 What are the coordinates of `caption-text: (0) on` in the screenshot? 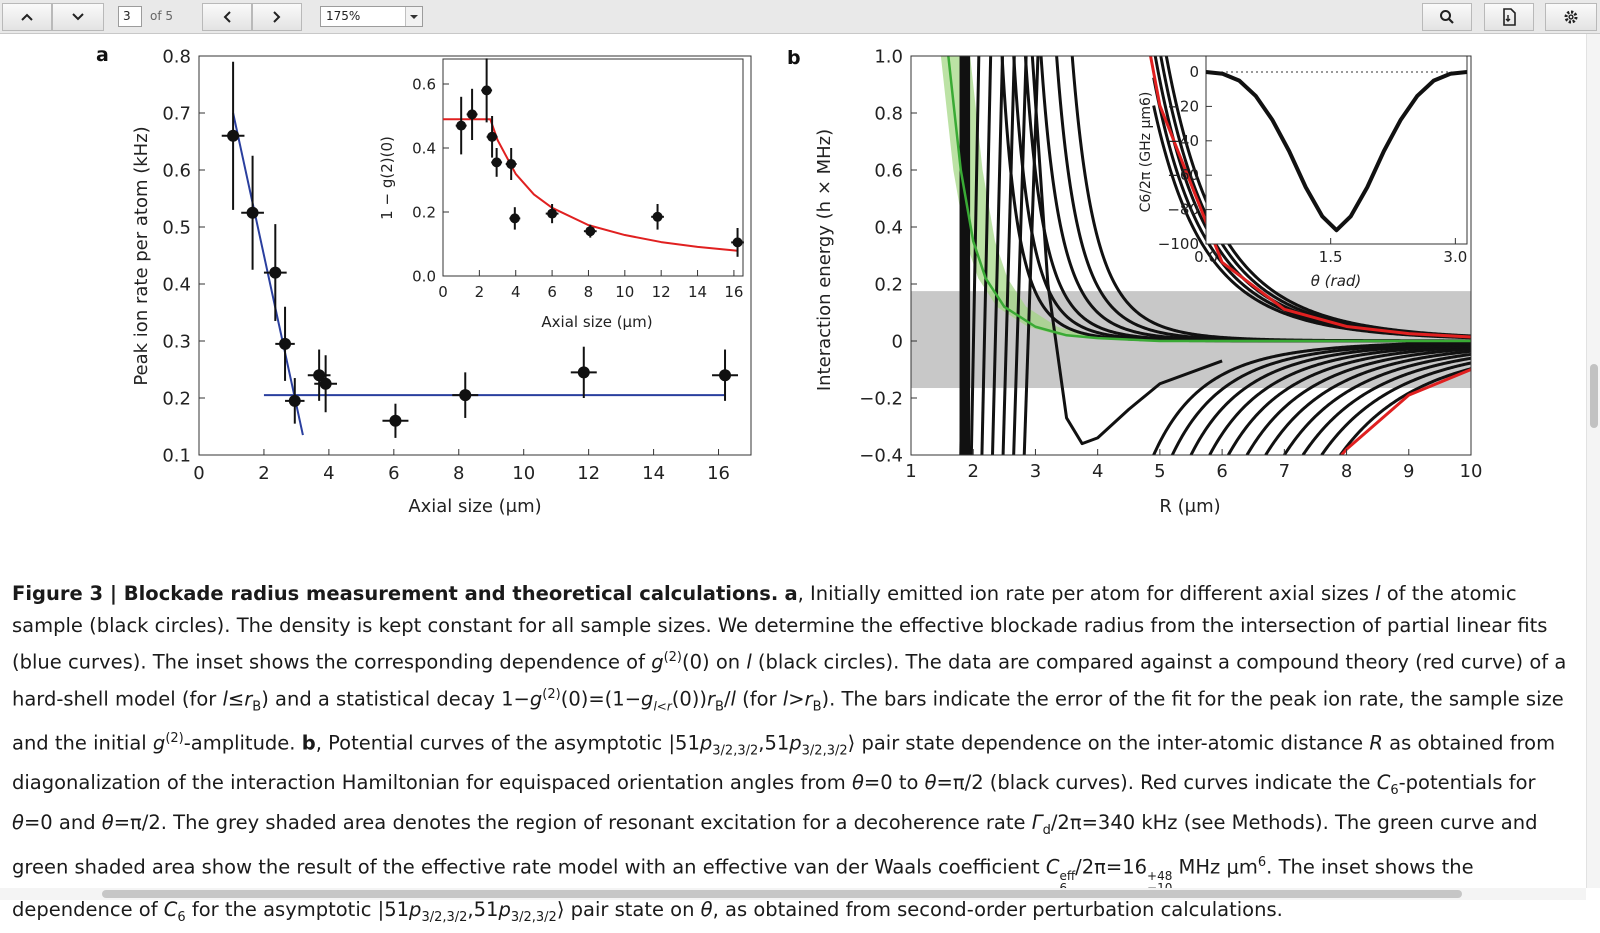 It's located at (714, 662).